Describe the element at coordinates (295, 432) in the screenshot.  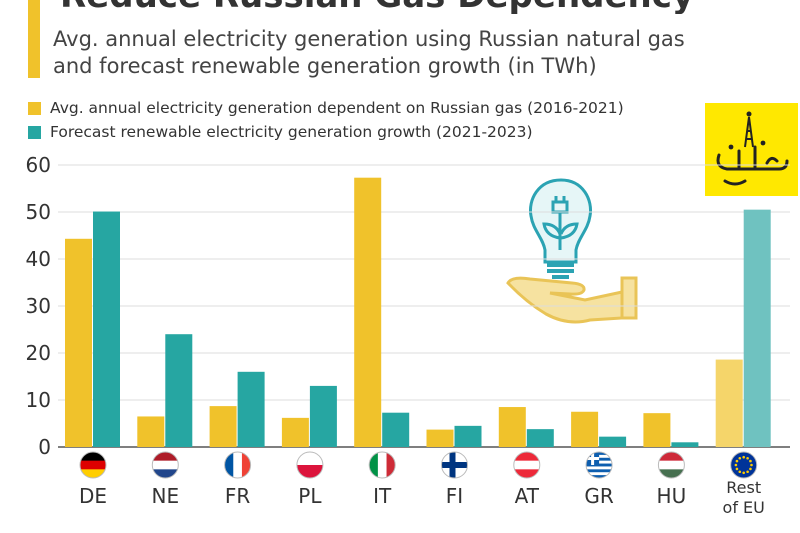
I see `bar-gas-pl` at that location.